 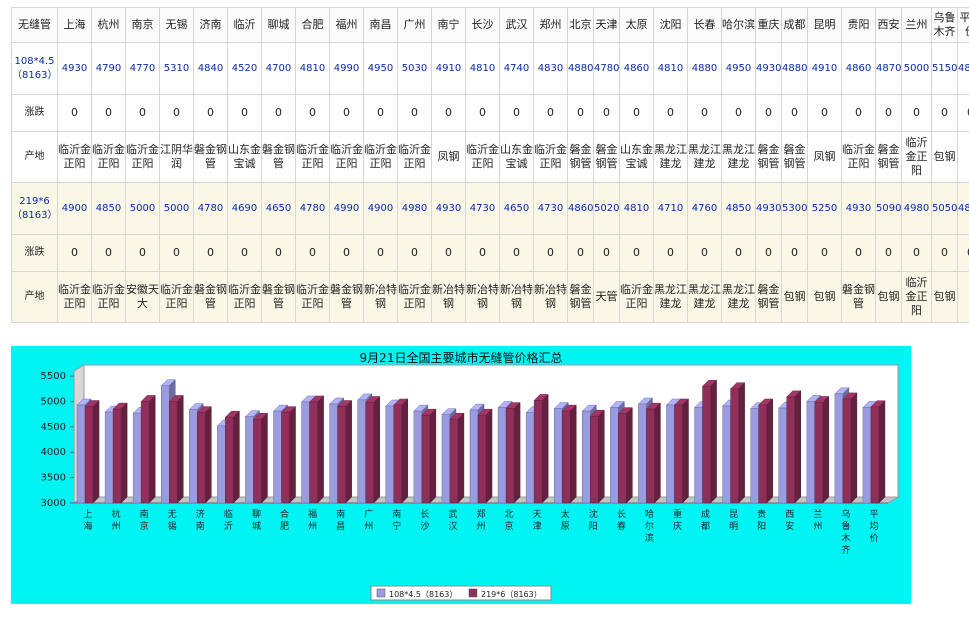 What do you see at coordinates (346, 25) in the screenshot?
I see `city-header: 福州` at bounding box center [346, 25].